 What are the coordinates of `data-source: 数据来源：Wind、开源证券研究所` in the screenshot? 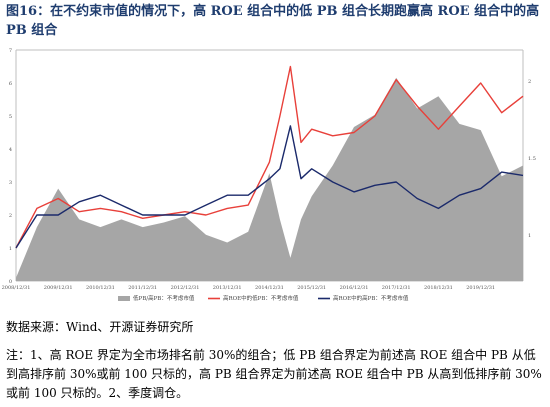 It's located at (100, 327).